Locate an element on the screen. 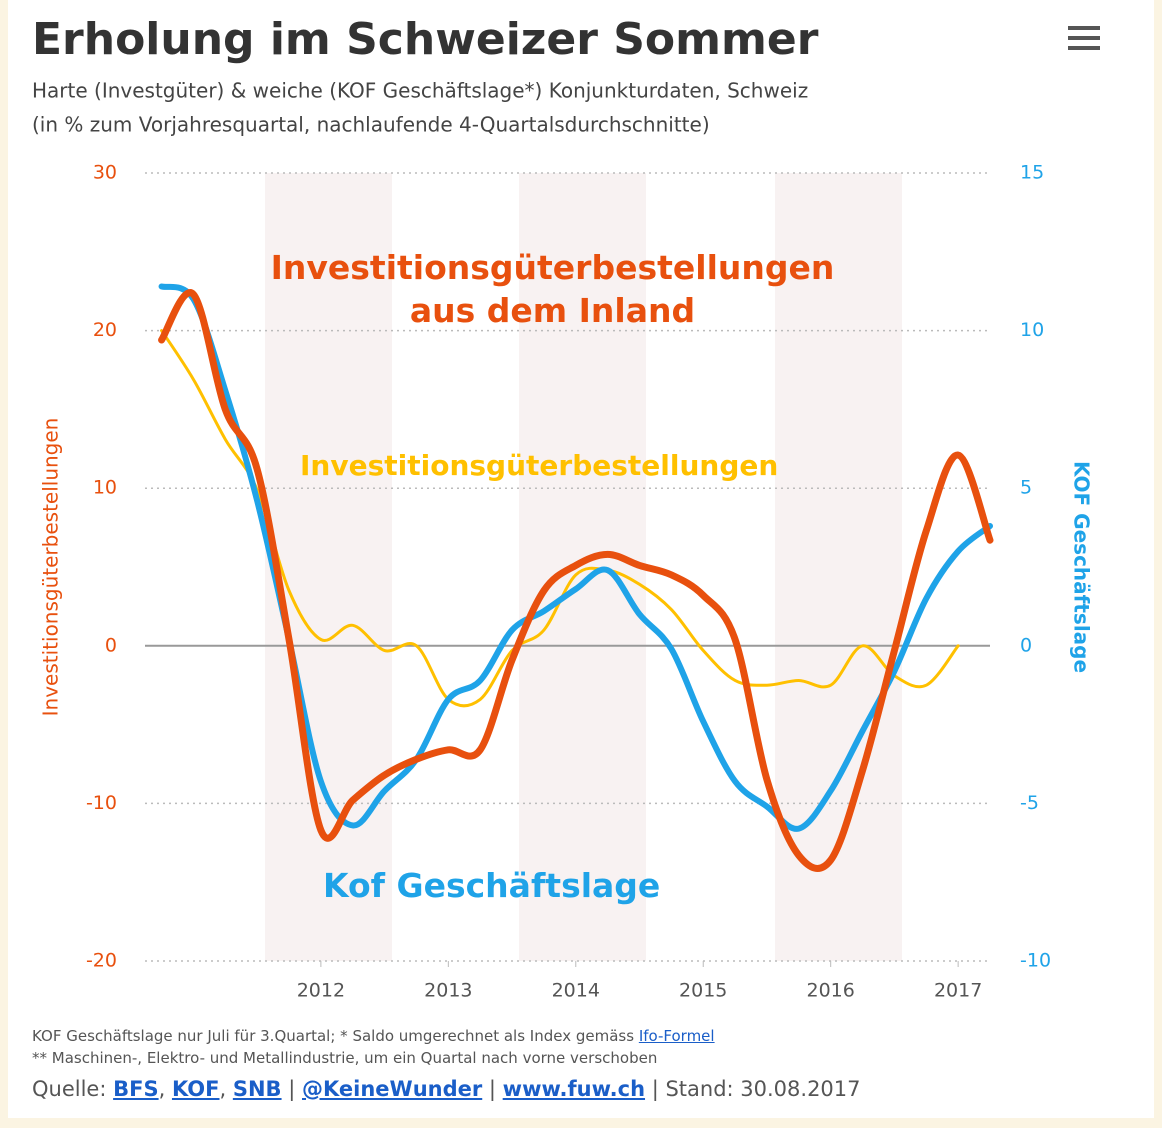  text: | Stand: 30.08.2017 is located at coordinates (753, 1089).